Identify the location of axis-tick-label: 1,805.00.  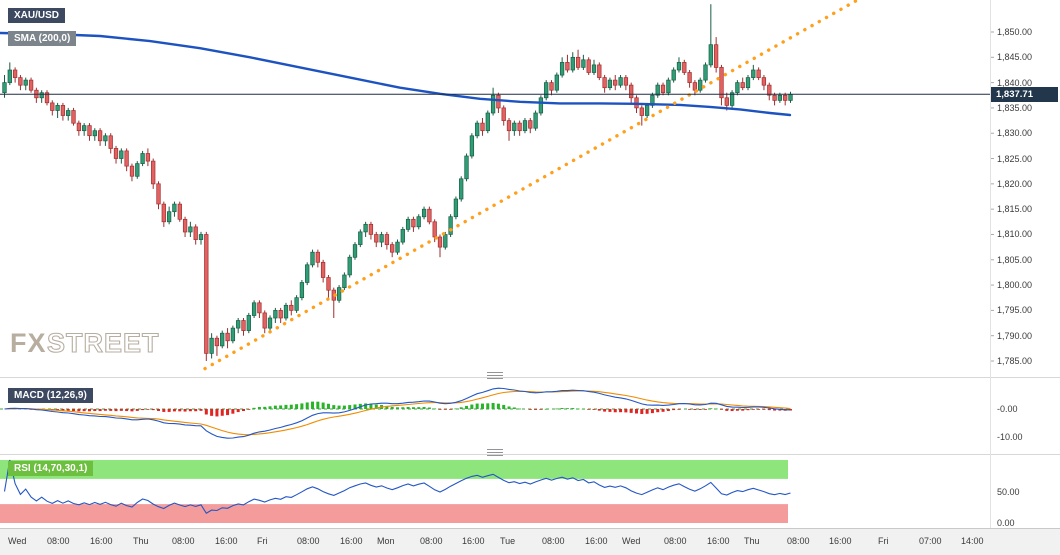
(1015, 260).